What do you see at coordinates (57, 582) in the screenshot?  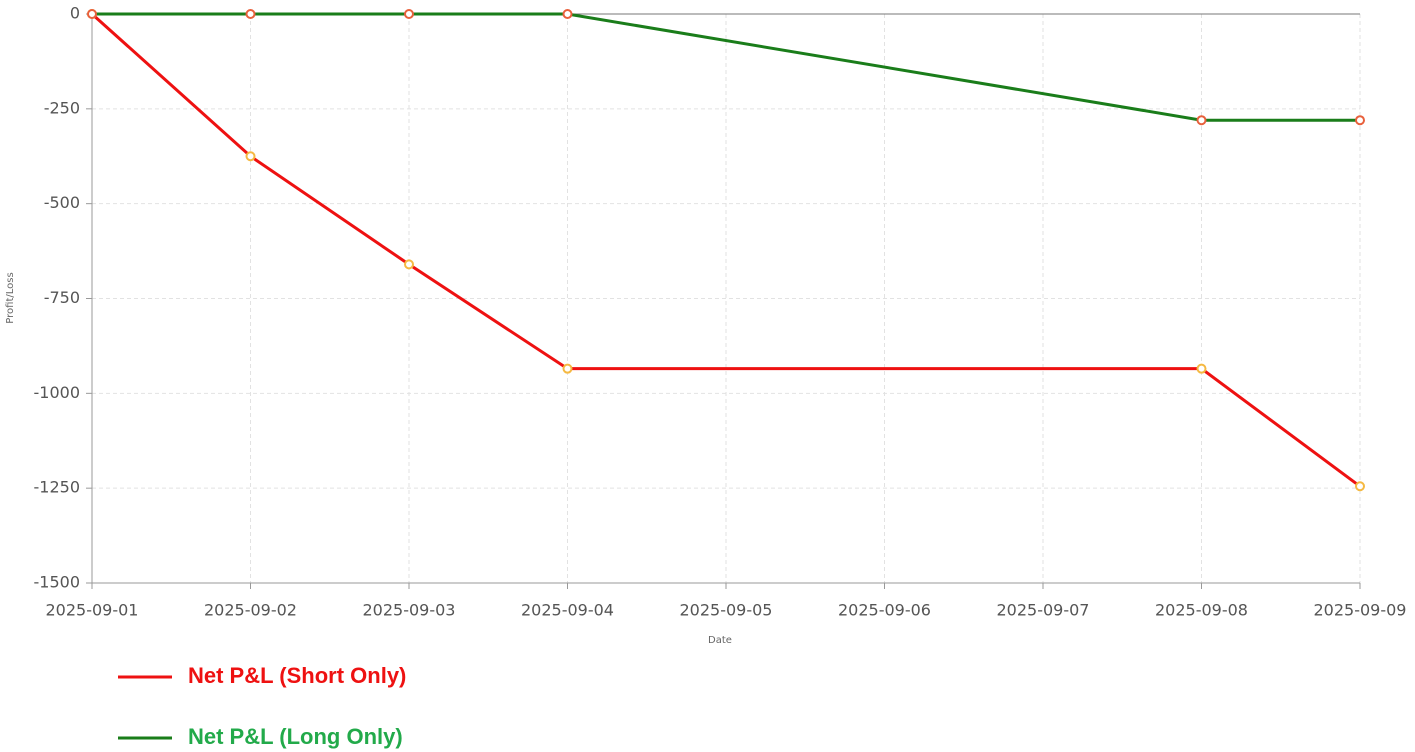 I see `y-tick-label: -1500` at bounding box center [57, 582].